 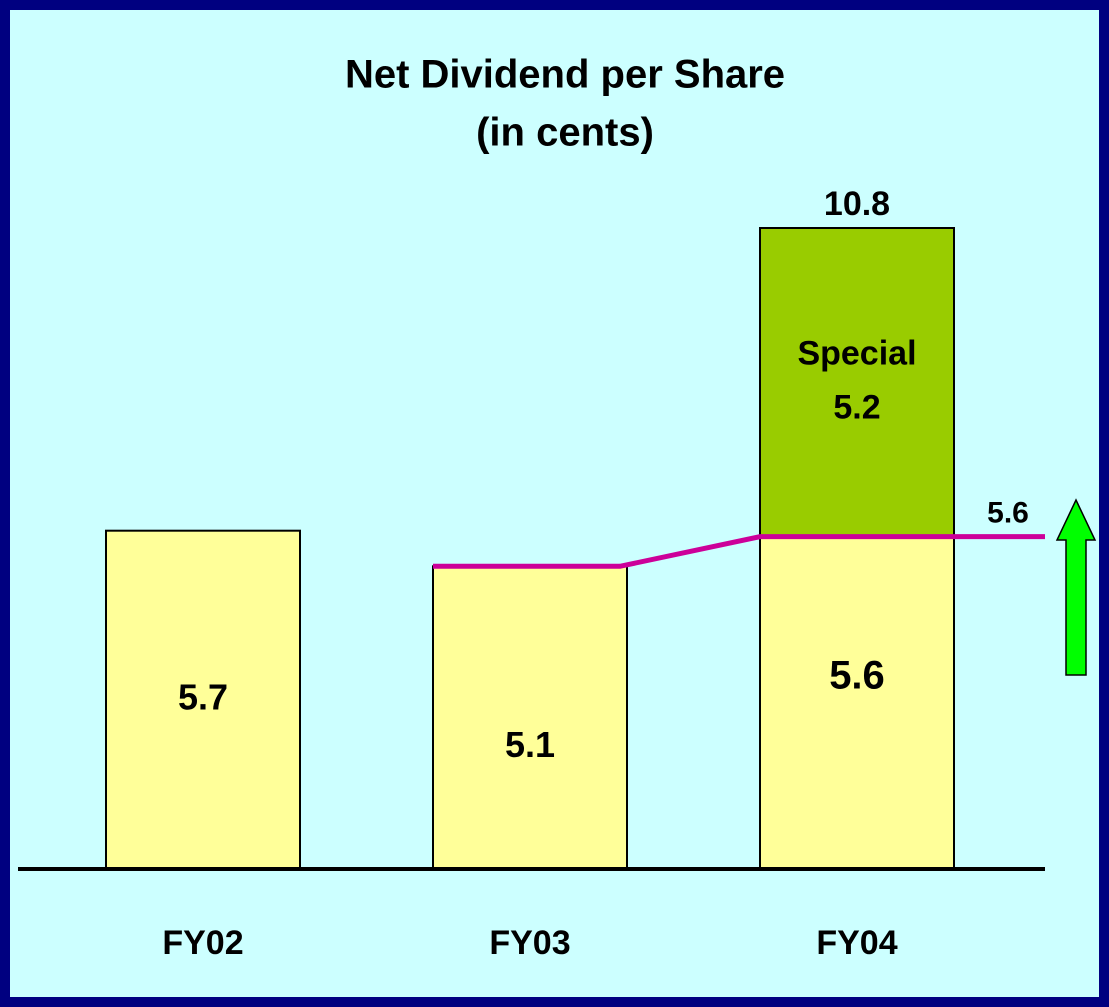 I want to click on trend-line, so click(x=739, y=551).